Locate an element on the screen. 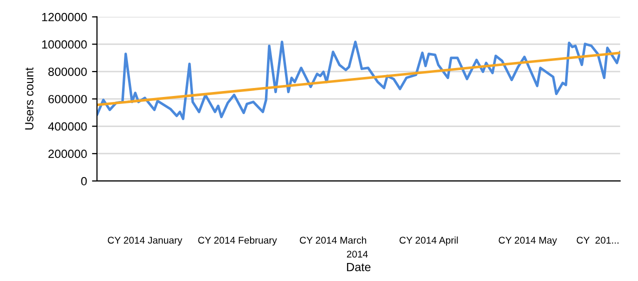 The image size is (638, 281). x-tick-label: CY 2014 February is located at coordinates (237, 241).